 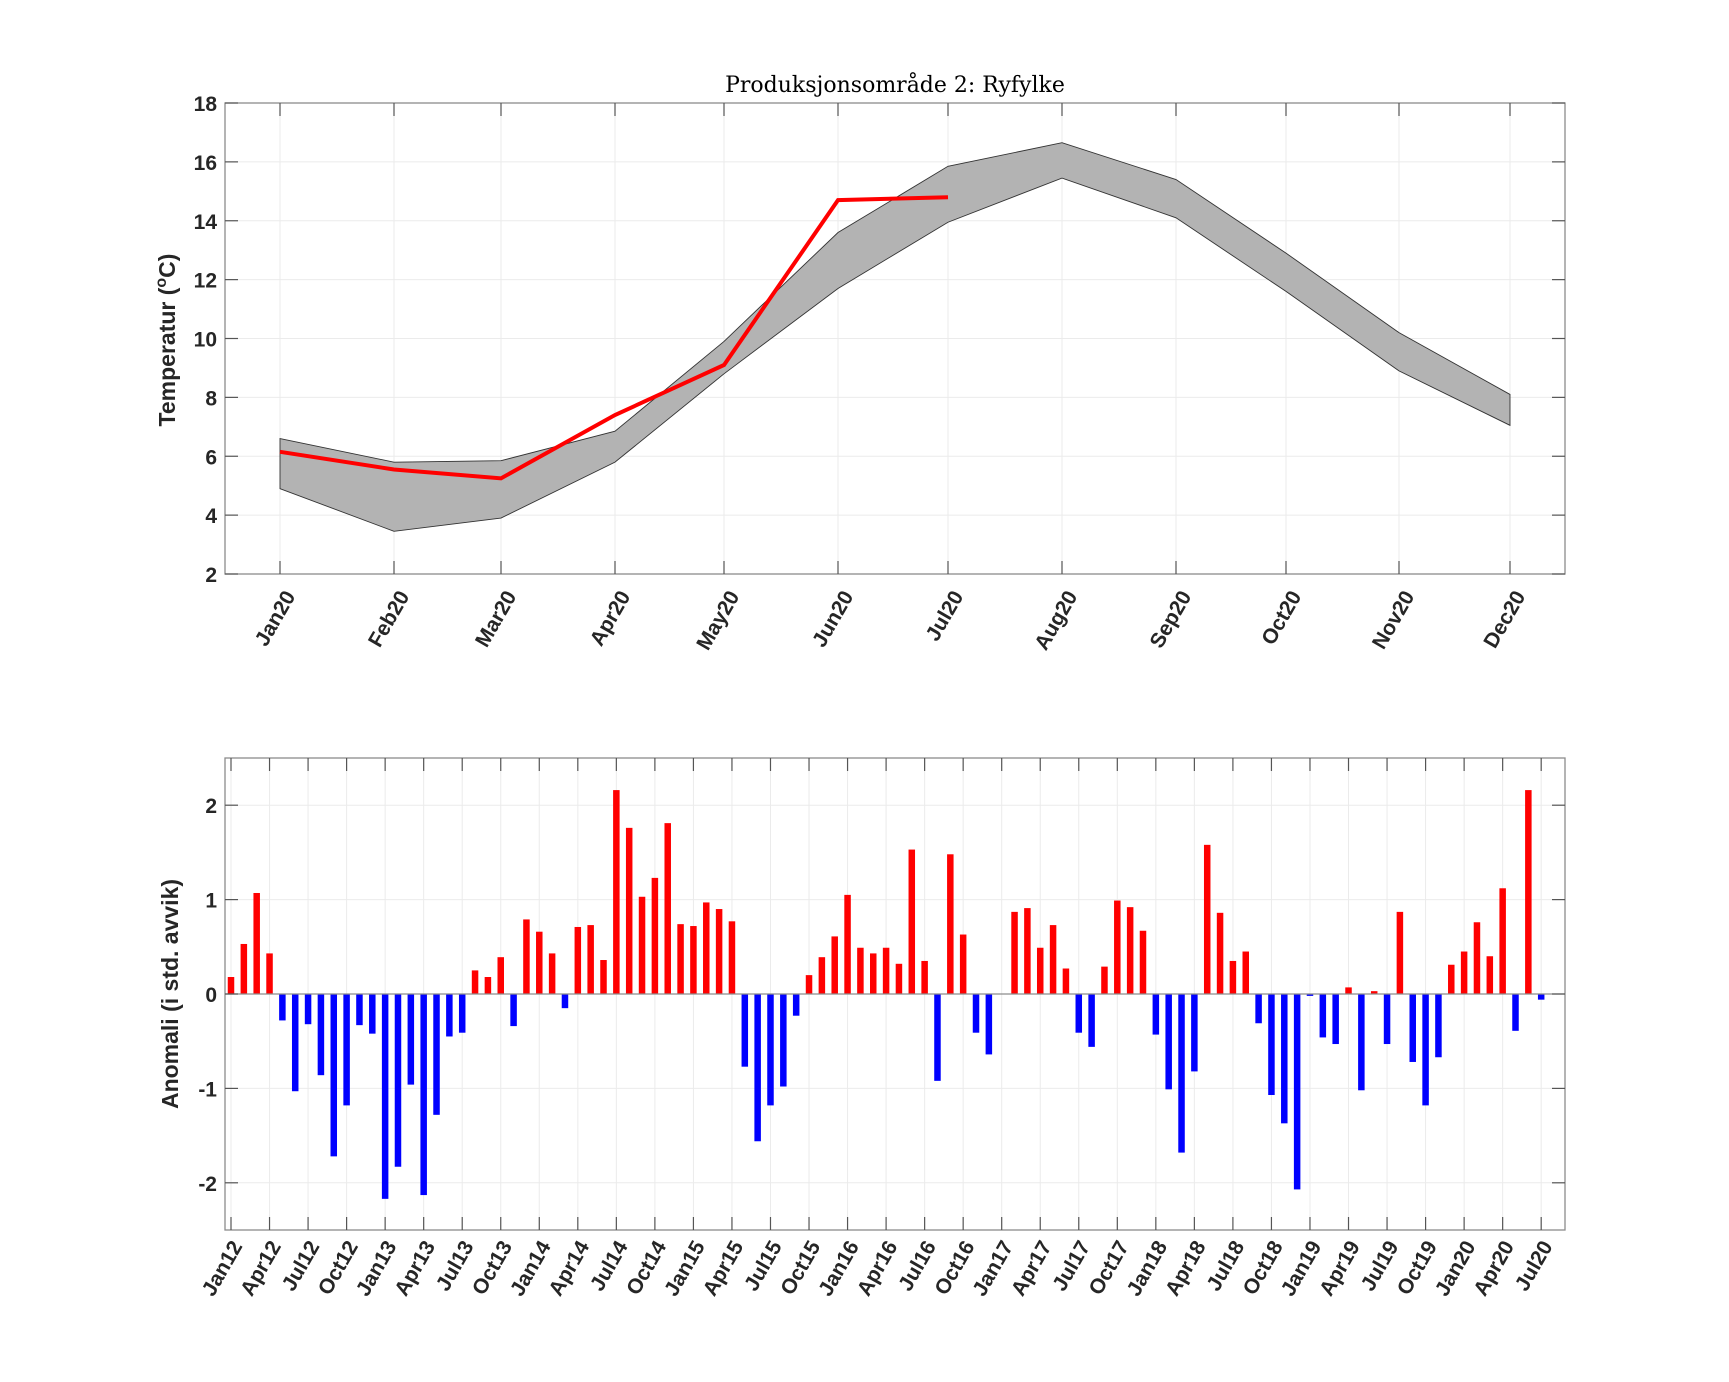 I want to click on x-tick-label: Aug20, so click(x=1056, y=620).